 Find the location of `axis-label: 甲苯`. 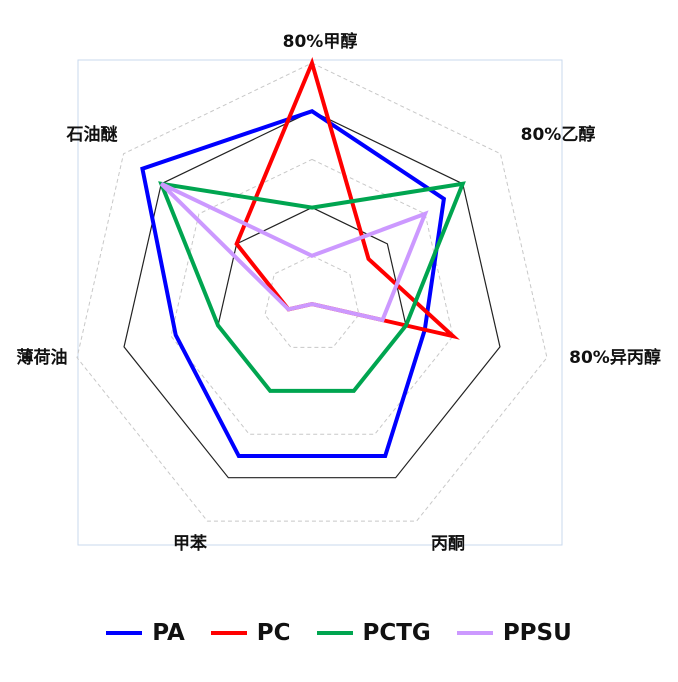

axis-label: 甲苯 is located at coordinates (190, 543).